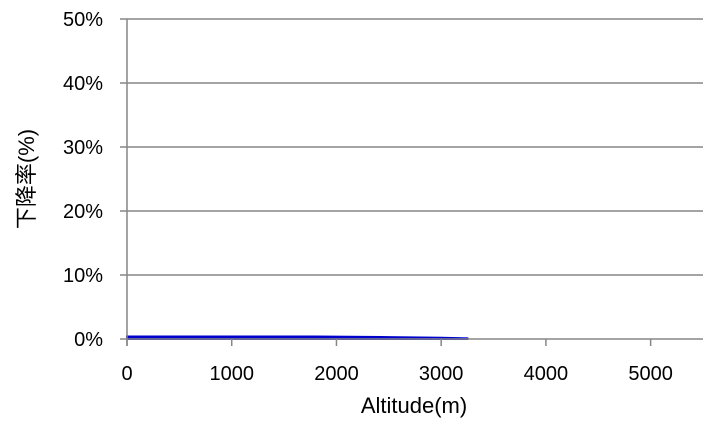 Image resolution: width=712 pixels, height=424 pixels. Describe the element at coordinates (546, 374) in the screenshot. I see `x-tick-label: 4000` at that location.